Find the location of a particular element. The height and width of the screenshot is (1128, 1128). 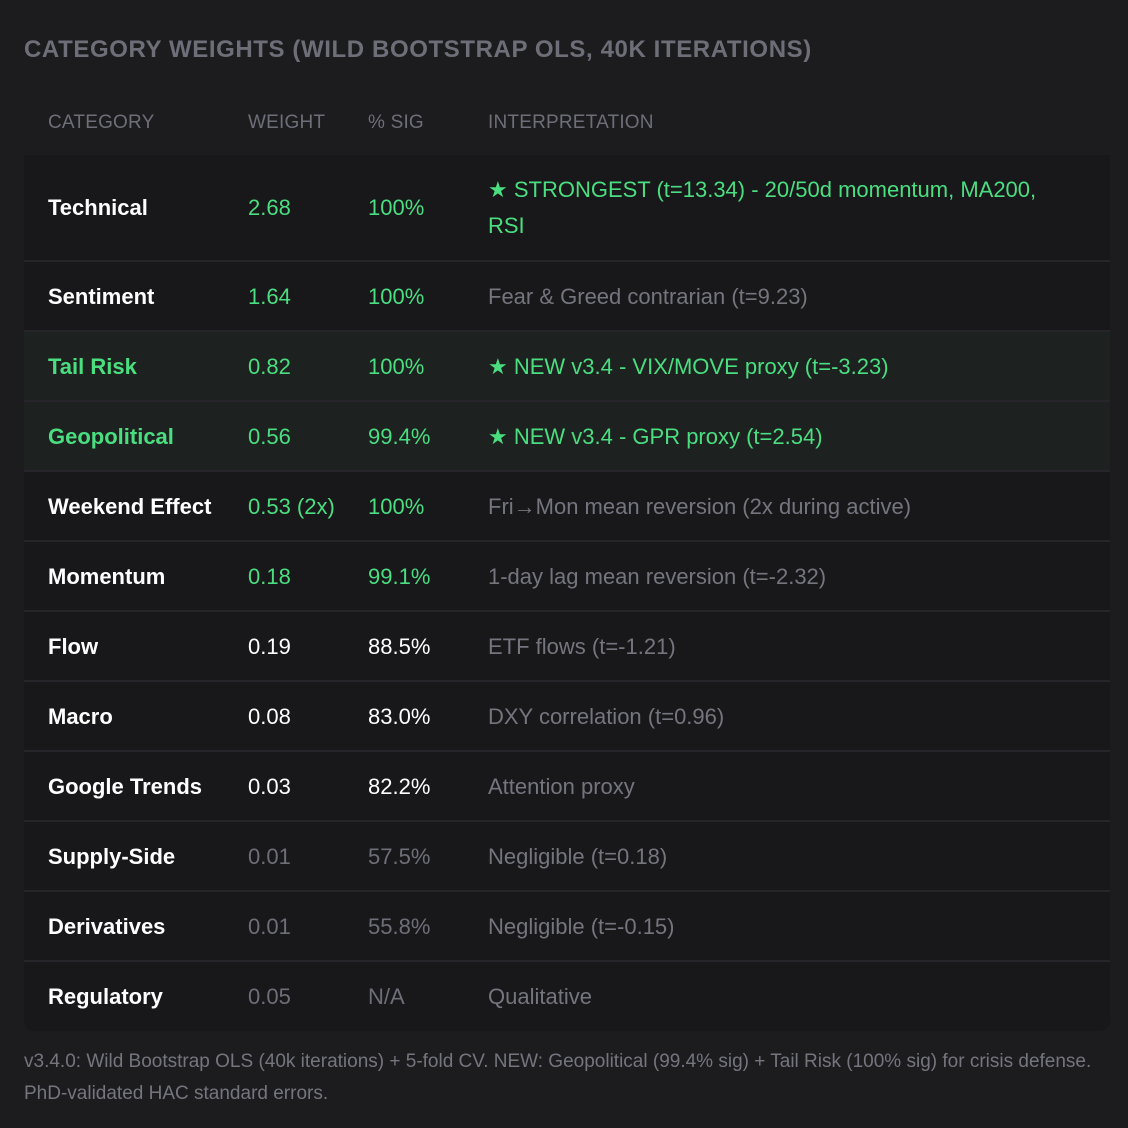

interpretation-cell: 1-day lag mean reversion (t=-2.32) is located at coordinates (657, 576).